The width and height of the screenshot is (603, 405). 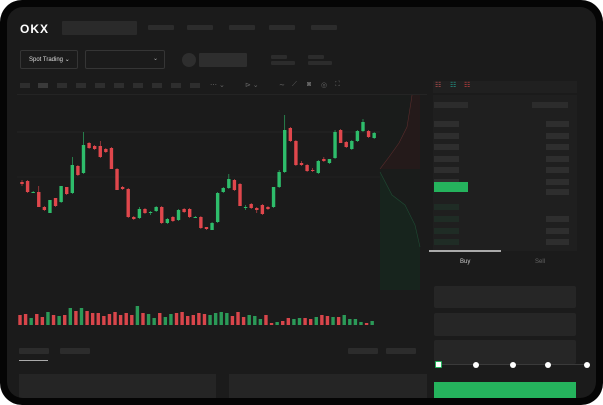 I want to click on bid-price, so click(x=446, y=231).